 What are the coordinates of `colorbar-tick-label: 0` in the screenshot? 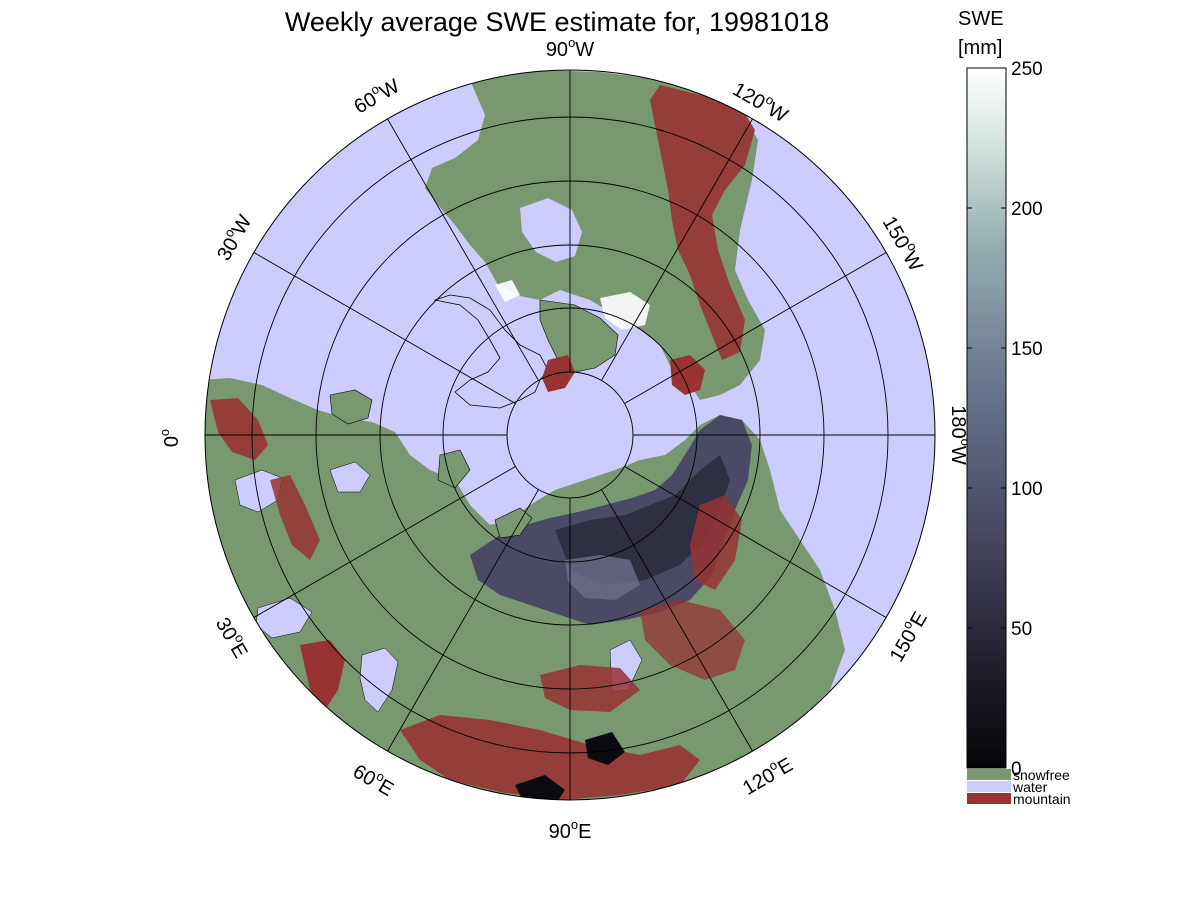 It's located at (1016, 769).